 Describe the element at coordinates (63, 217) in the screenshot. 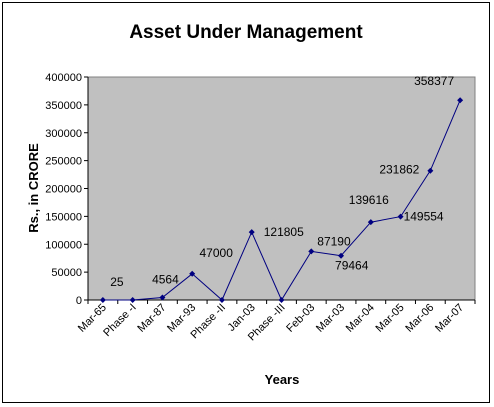

I see `y-tick-label: 150000` at that location.